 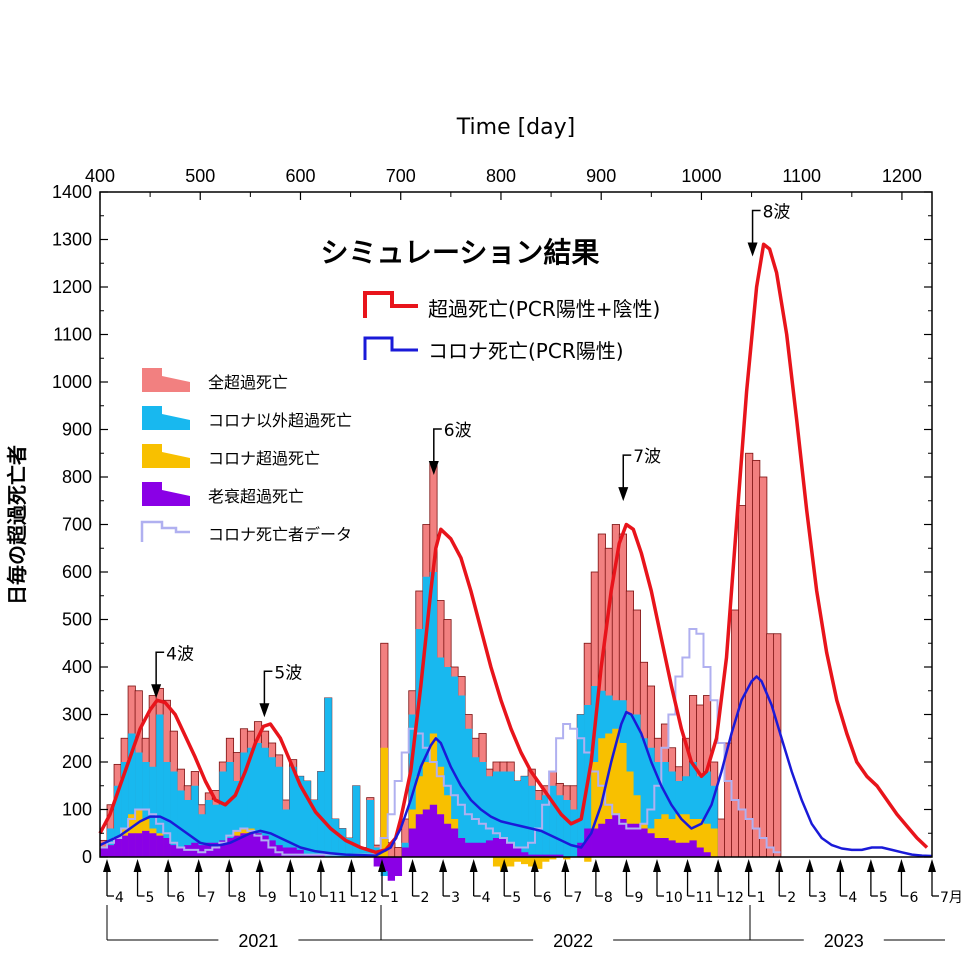 What do you see at coordinates (280, 534) in the screenshot?
I see `bar-legend-label-data: コロナ死亡者データ` at bounding box center [280, 534].